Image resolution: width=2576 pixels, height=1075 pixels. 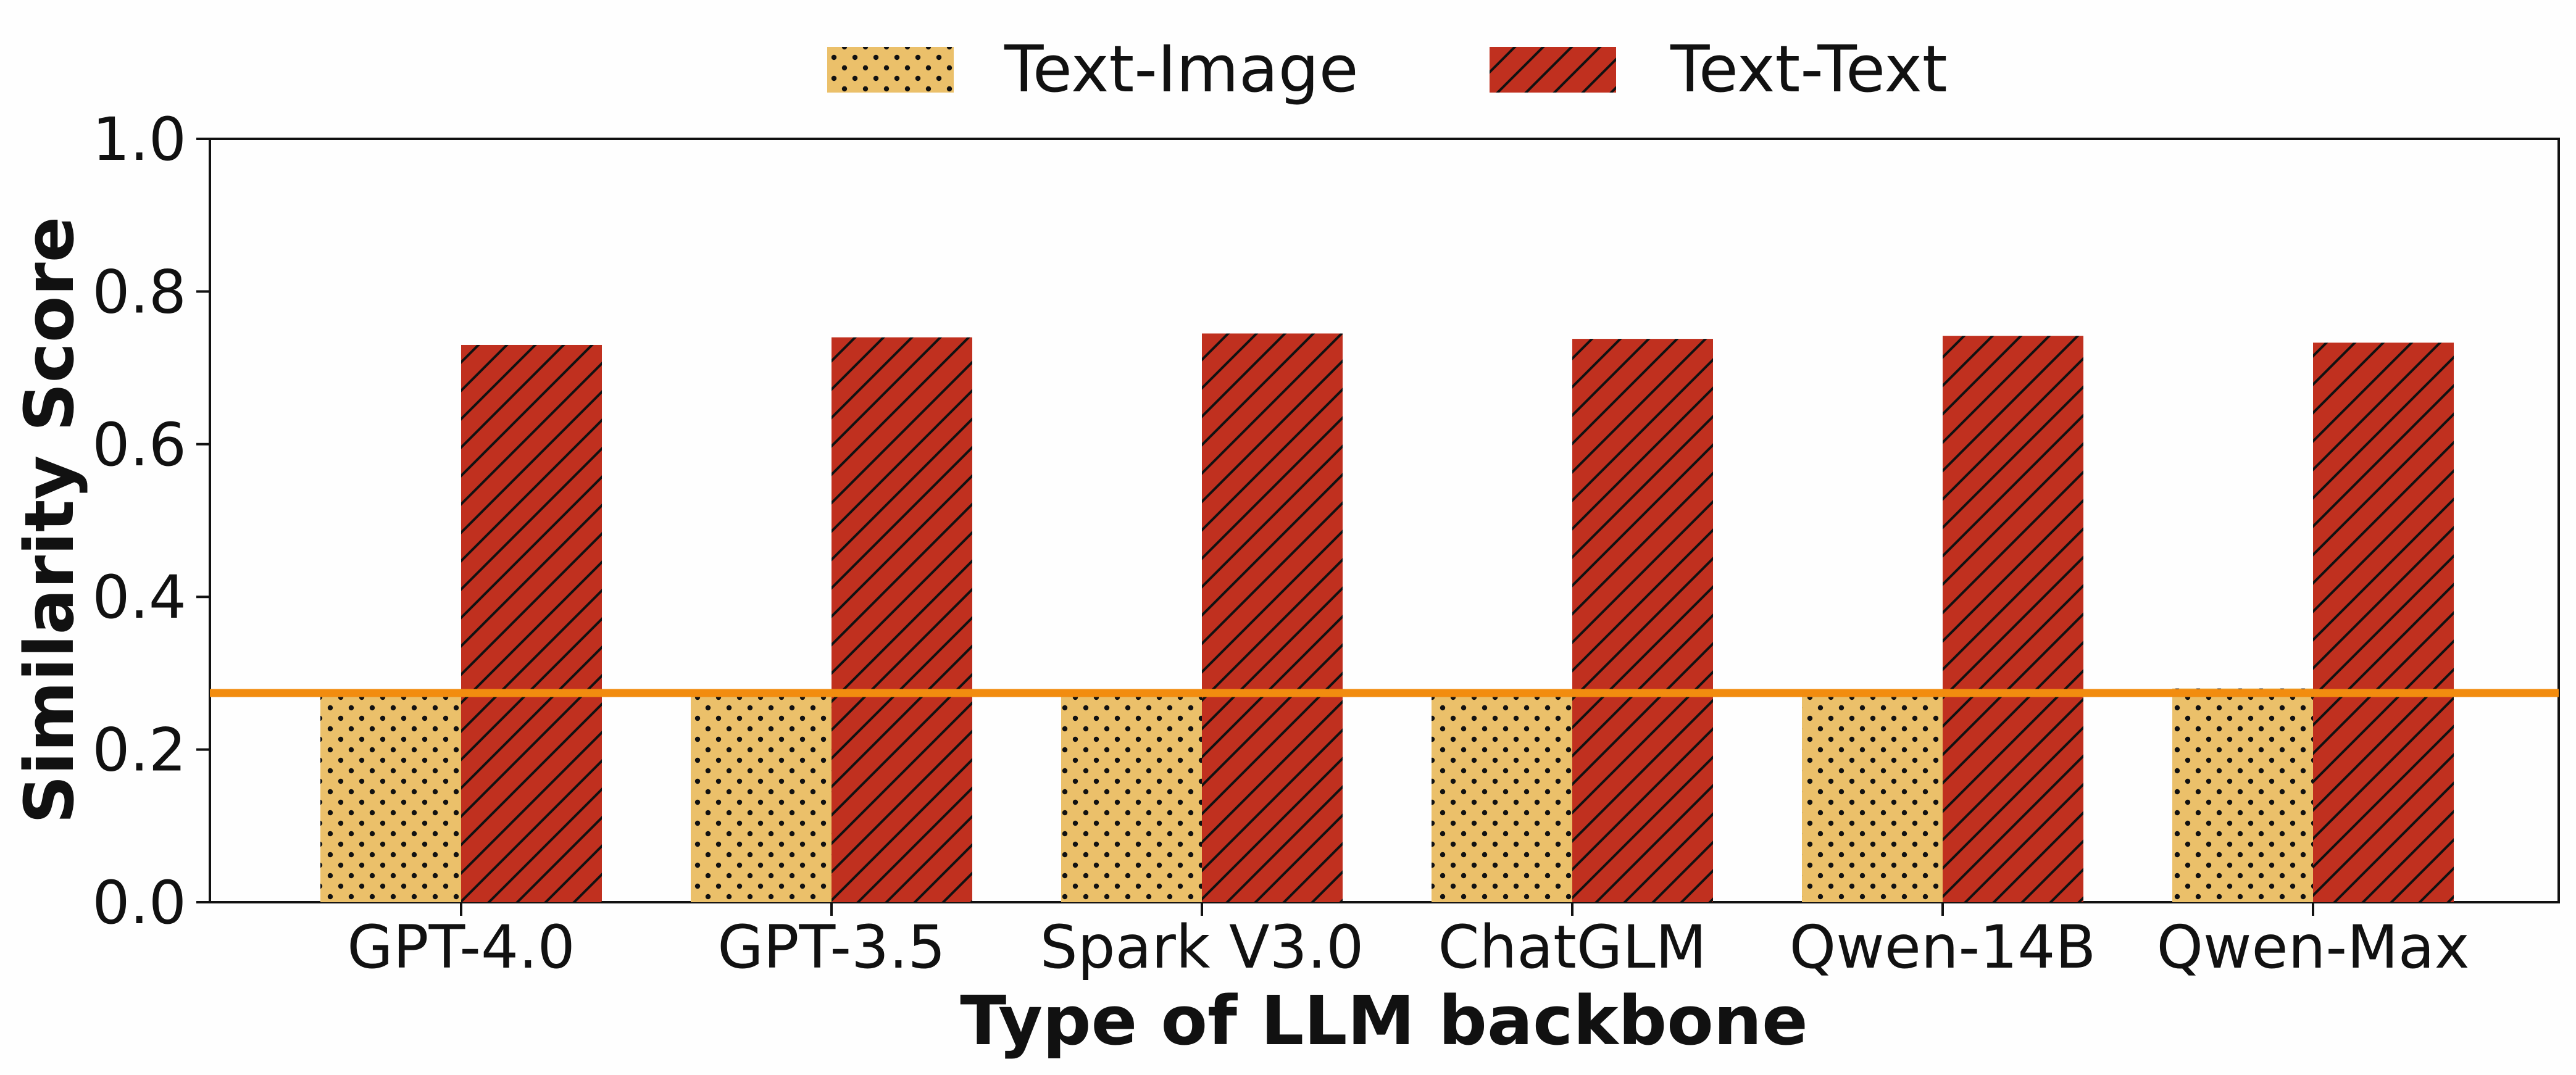 I want to click on legend-swatch-text-text, so click(x=1553, y=70).